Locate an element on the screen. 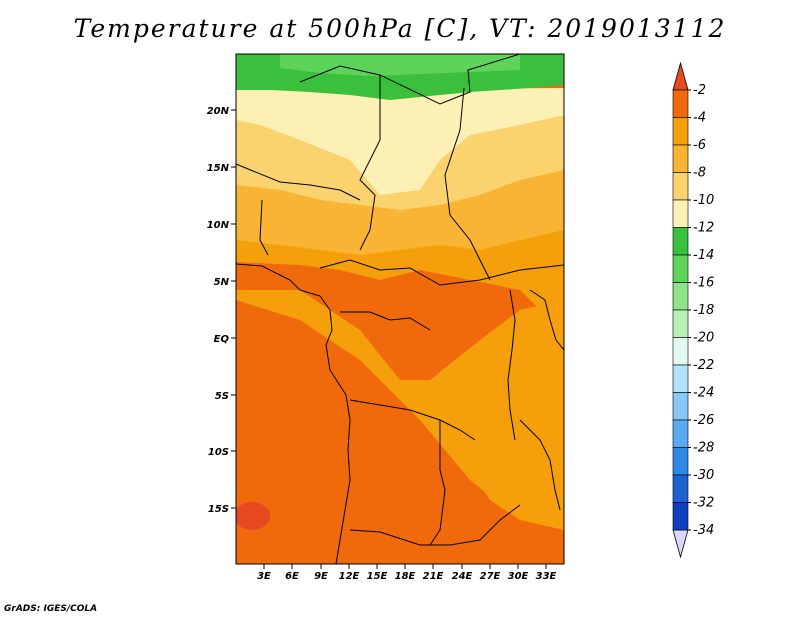 The image size is (800, 618). field-patch-m2 is located at coordinates (253, 516).